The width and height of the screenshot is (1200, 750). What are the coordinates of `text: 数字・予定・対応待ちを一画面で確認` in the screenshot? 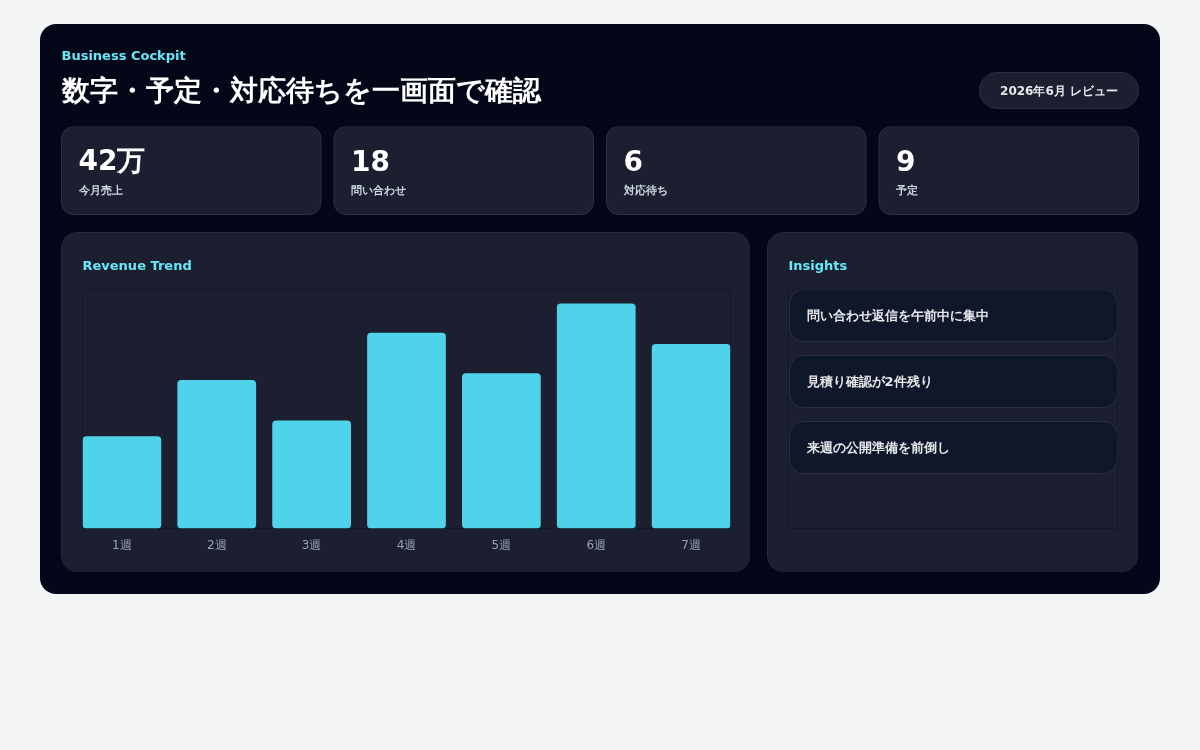 It's located at (301, 90).